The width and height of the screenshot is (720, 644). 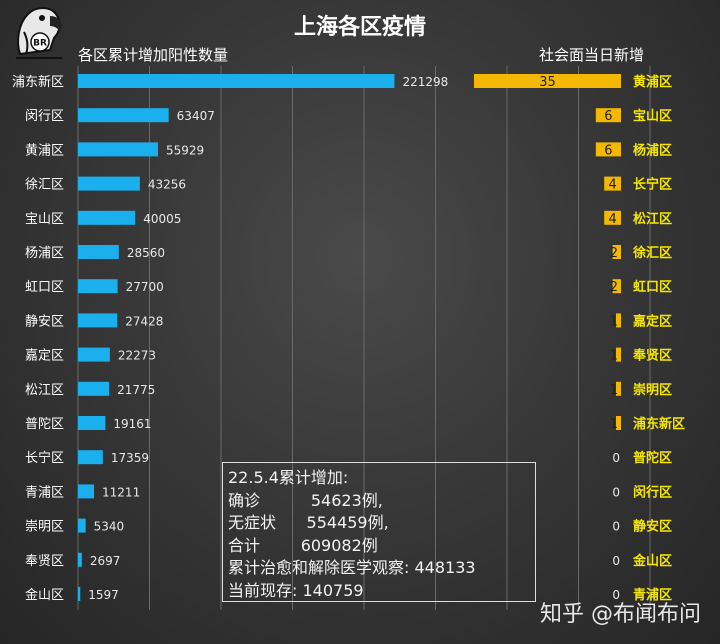 I want to click on right-category-label: 青浦区, so click(x=652, y=595).